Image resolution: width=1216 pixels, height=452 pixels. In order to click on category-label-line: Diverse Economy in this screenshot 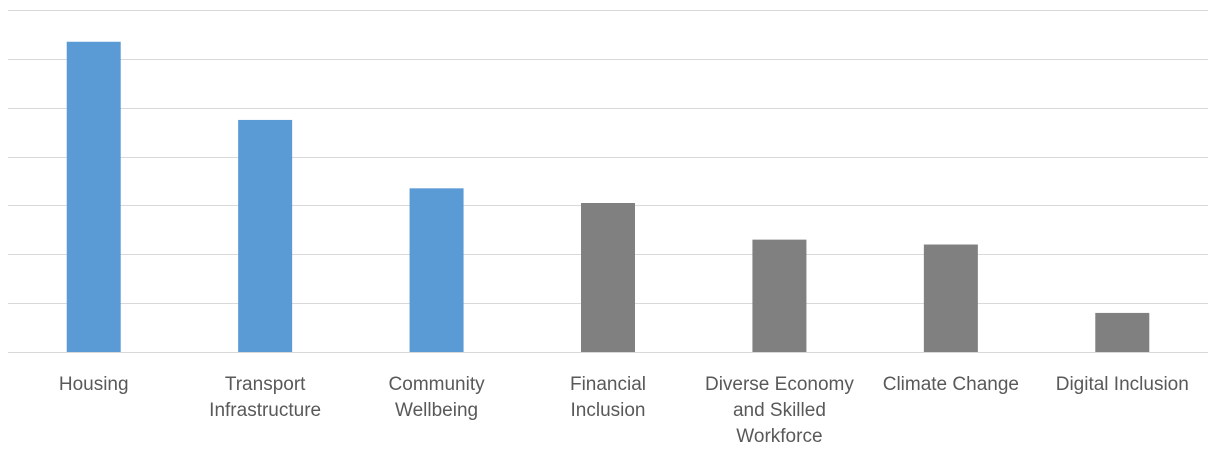, I will do `click(779, 384)`.